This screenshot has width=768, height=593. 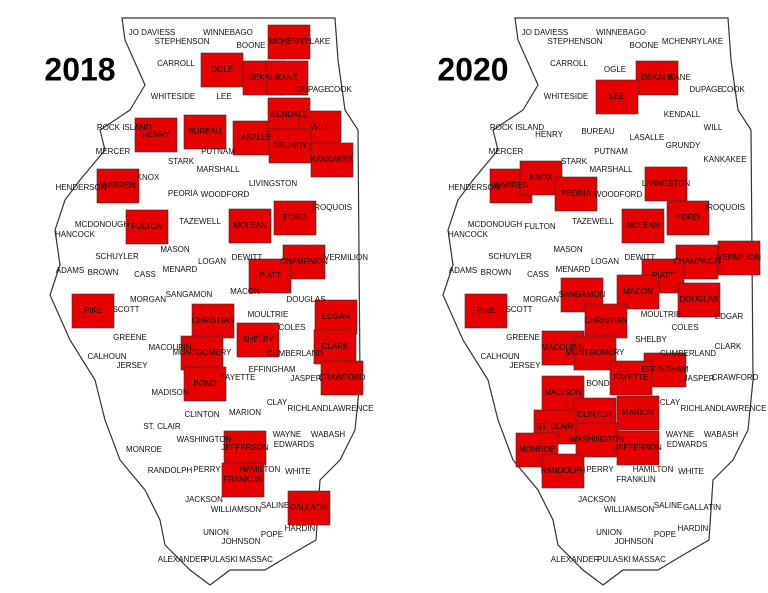 I want to click on county-label: KANKAKEE, so click(x=331, y=159).